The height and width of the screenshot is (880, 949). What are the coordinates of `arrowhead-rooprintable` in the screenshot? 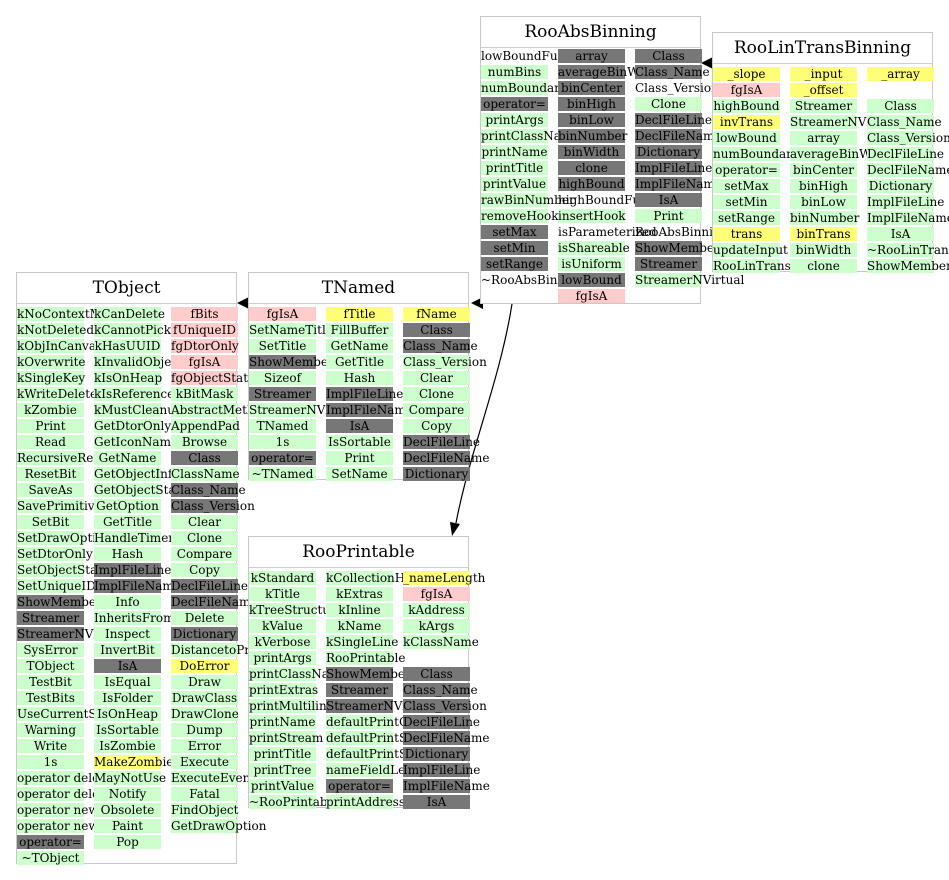 It's located at (455, 529).